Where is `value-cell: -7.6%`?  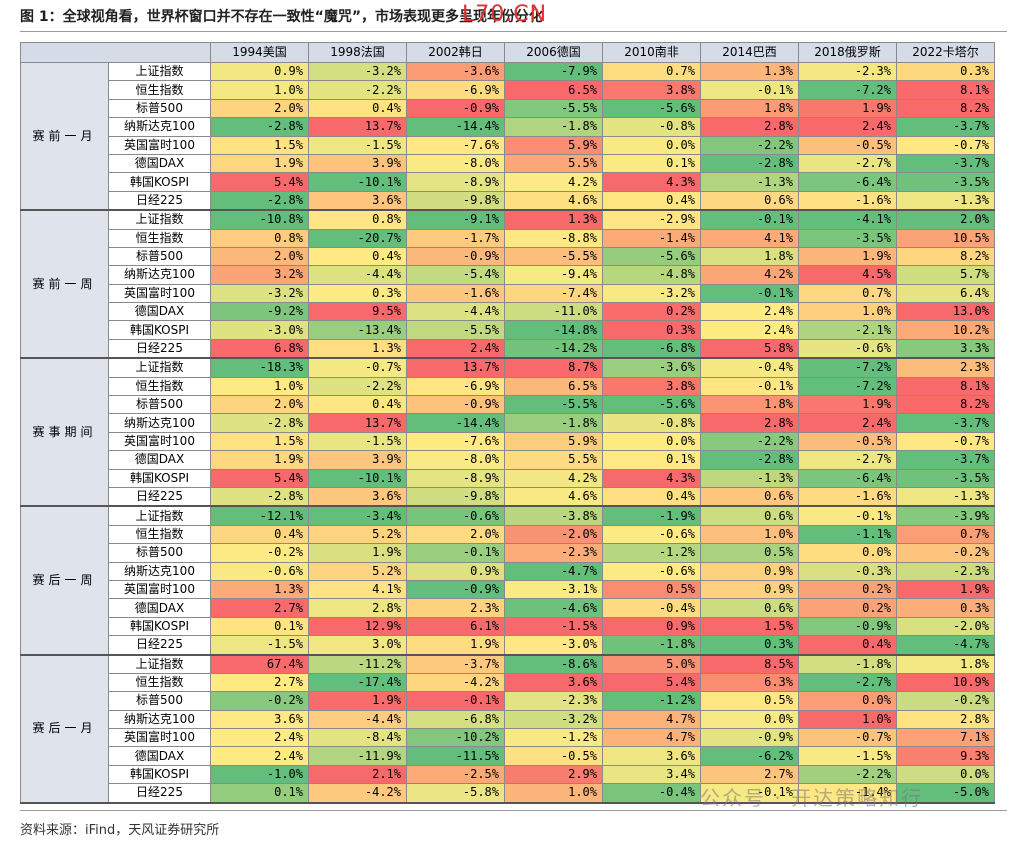
value-cell: -7.6% is located at coordinates (455, 441).